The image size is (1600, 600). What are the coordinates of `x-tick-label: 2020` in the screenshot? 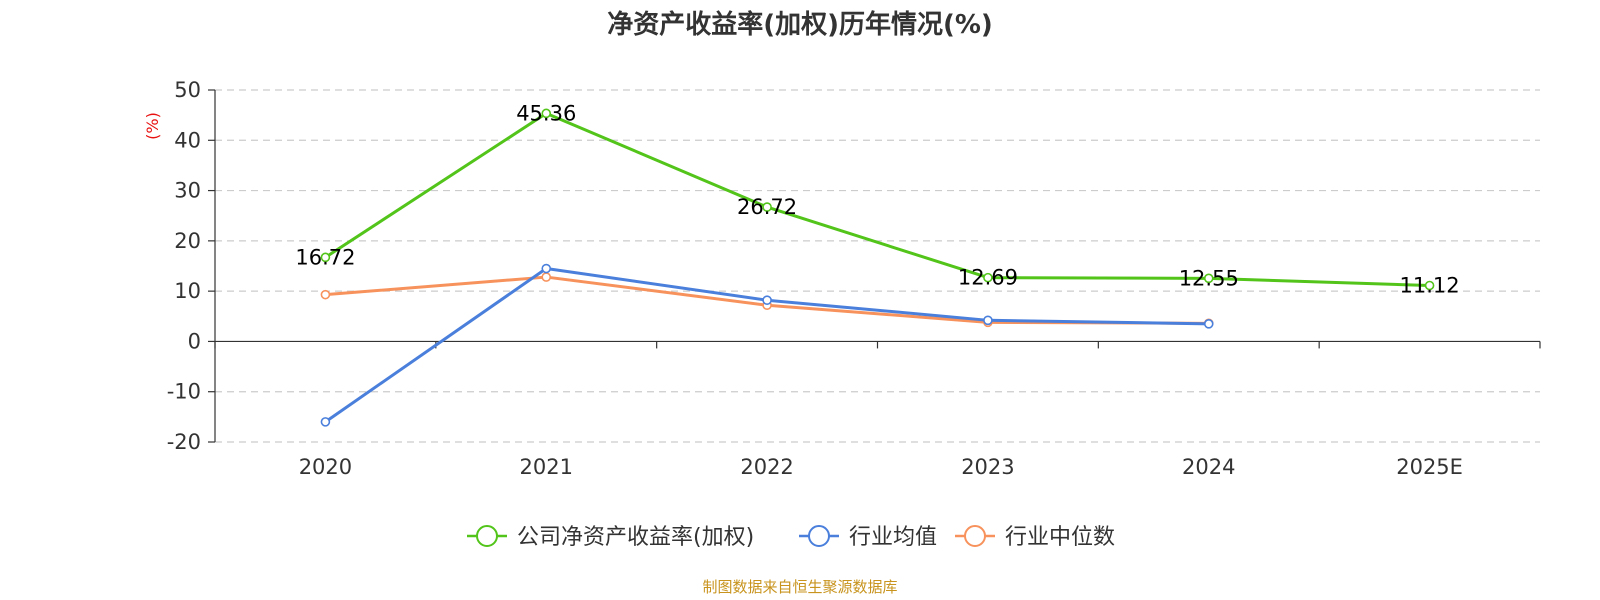 It's located at (325, 467).